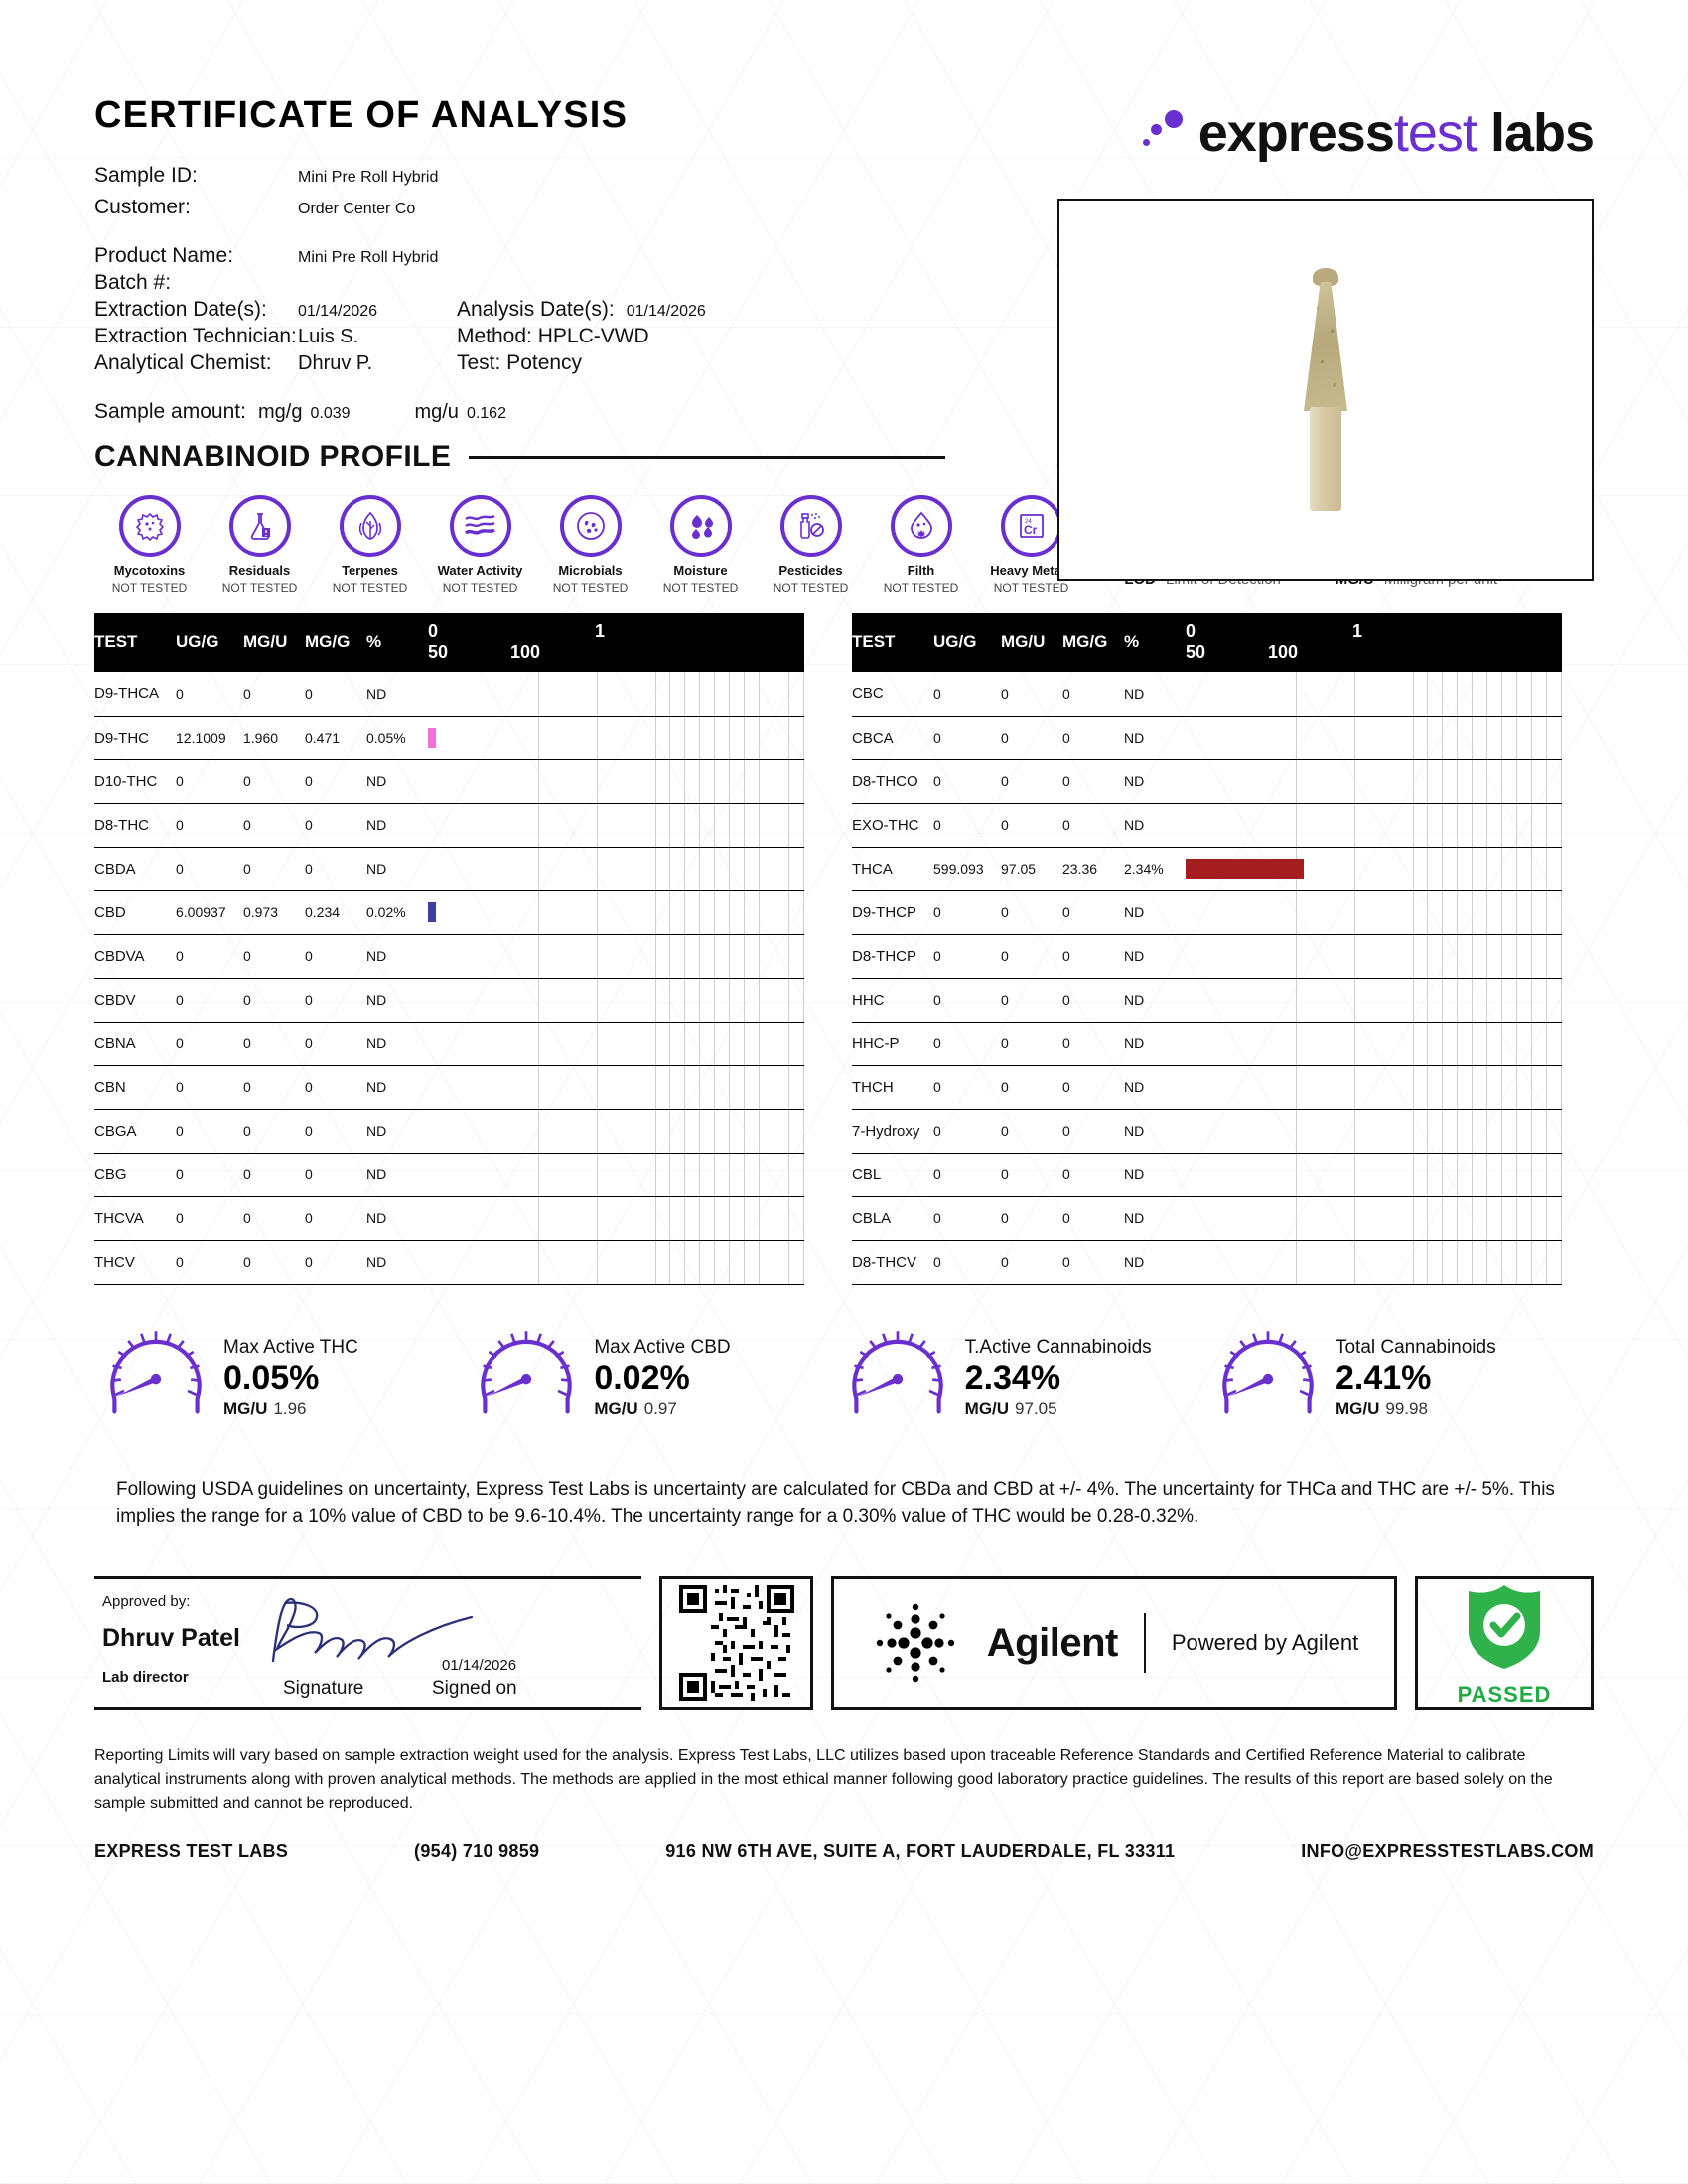 The width and height of the screenshot is (1688, 2184). What do you see at coordinates (811, 545) in the screenshot?
I see `test-icon-pesticides: Pesticides NOT TESTED` at bounding box center [811, 545].